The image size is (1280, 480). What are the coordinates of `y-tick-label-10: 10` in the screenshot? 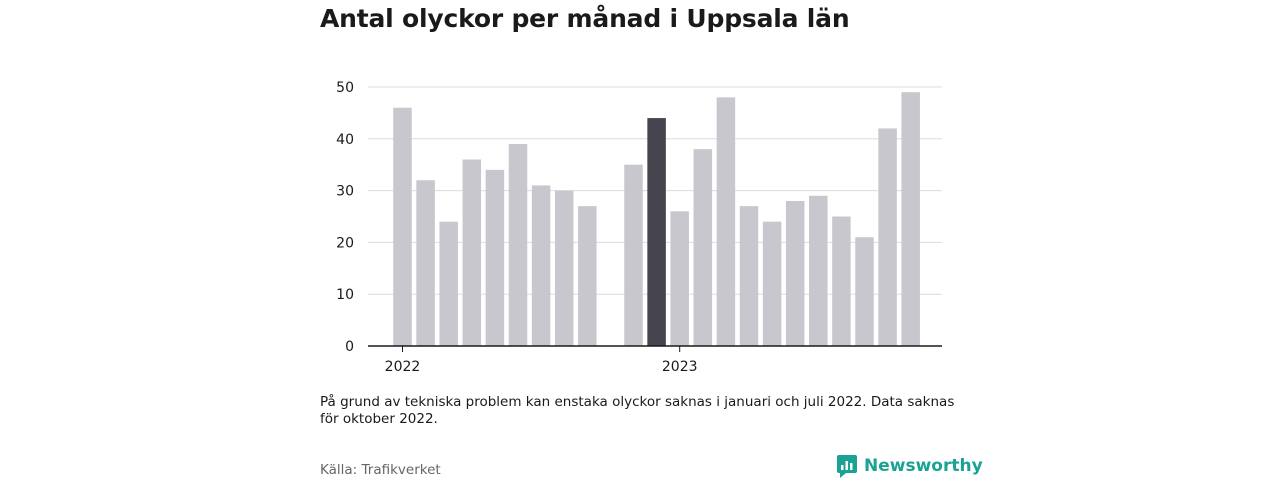 It's located at (345, 295).